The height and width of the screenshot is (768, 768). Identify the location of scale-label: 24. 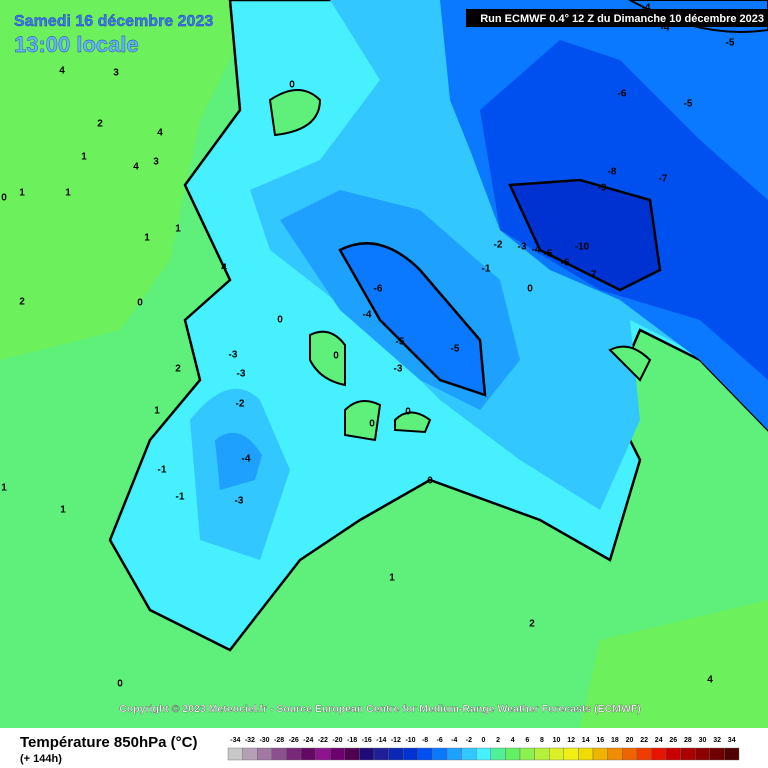
(659, 740).